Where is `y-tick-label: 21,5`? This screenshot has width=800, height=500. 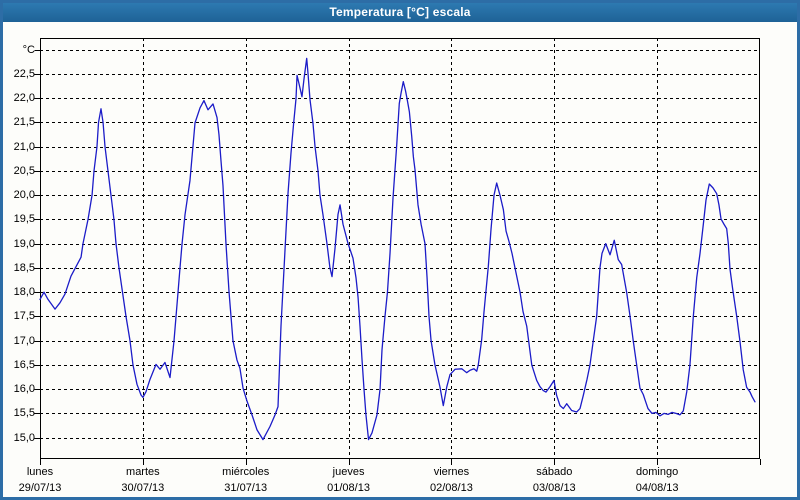 y-tick-label: 21,5 is located at coordinates (24, 122).